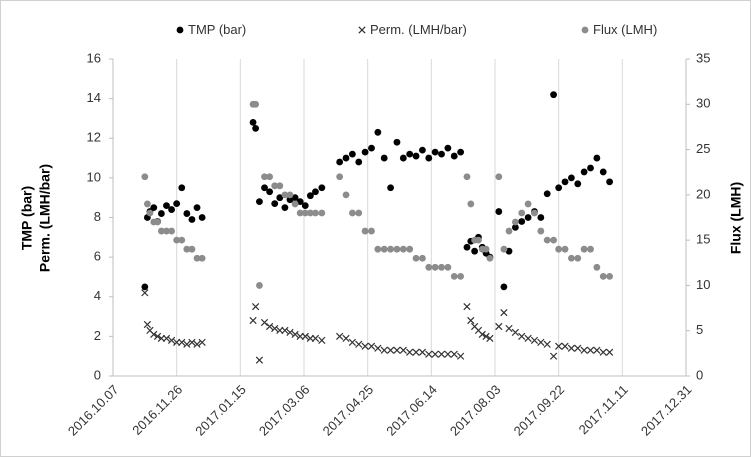 The height and width of the screenshot is (457, 751). Describe the element at coordinates (94, 137) in the screenshot. I see `y-tick-label: 12` at that location.